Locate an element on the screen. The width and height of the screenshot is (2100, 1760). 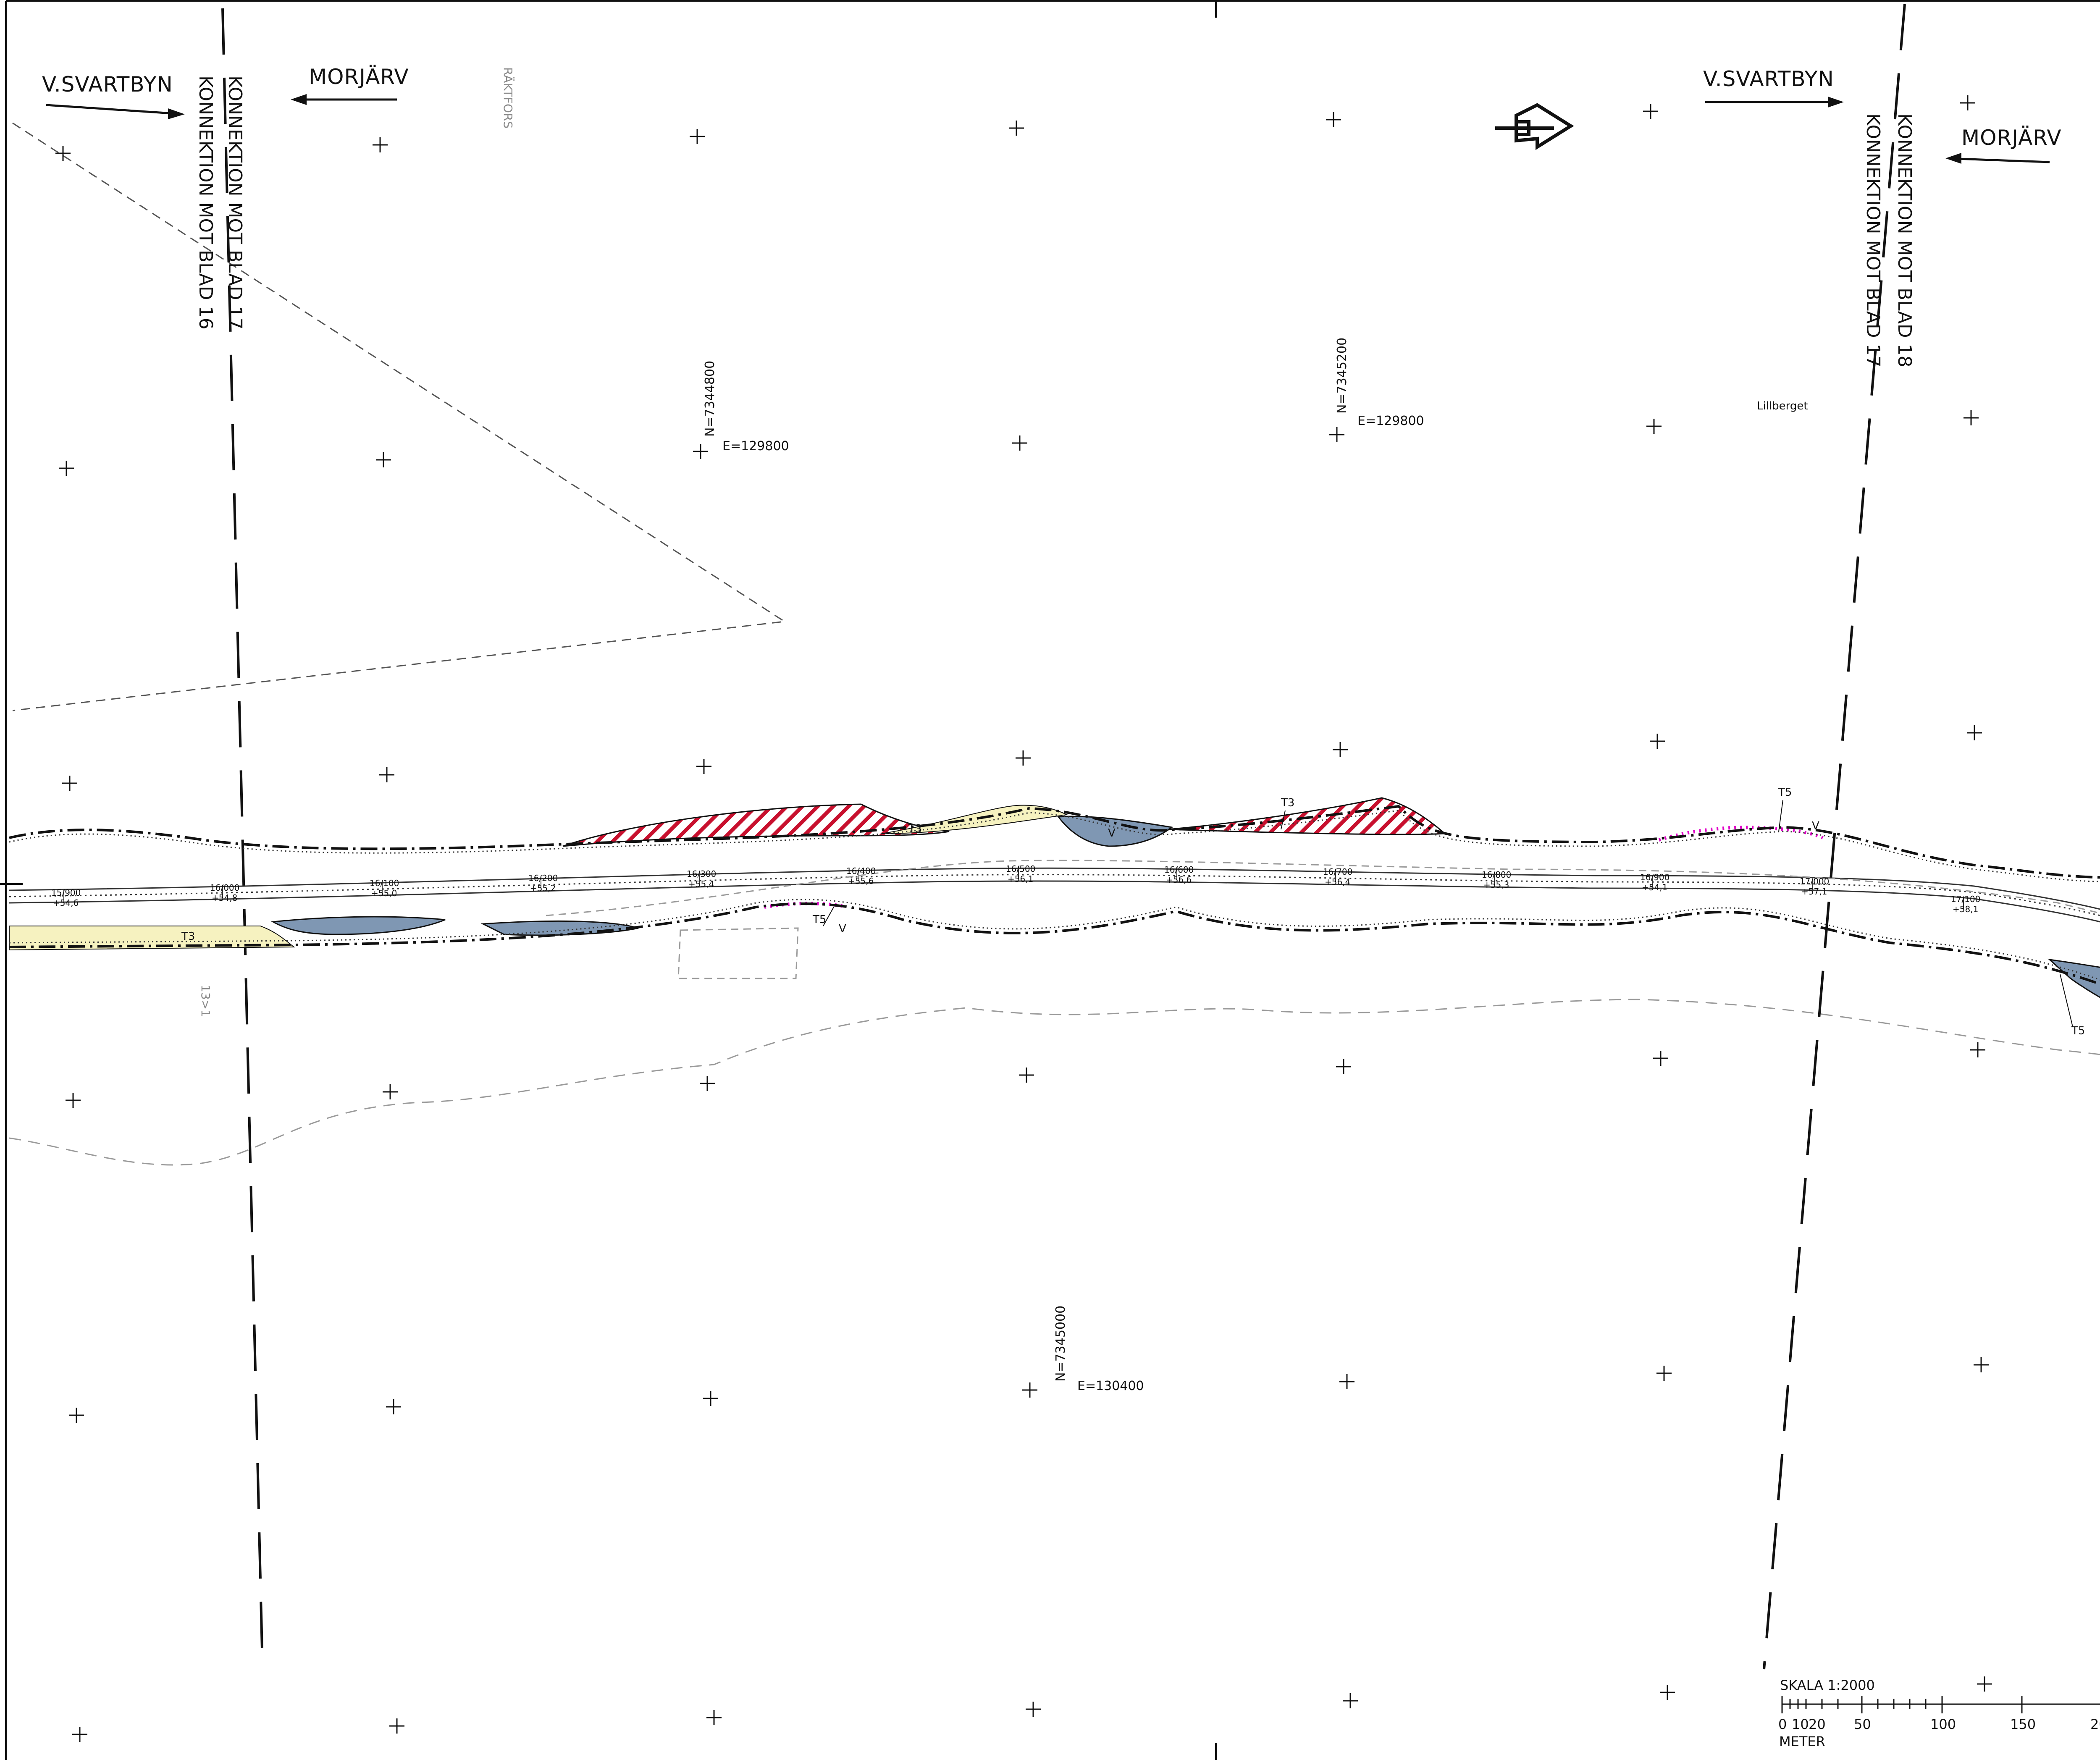
place-name-lillberget: Lillberget is located at coordinates (1782, 406).